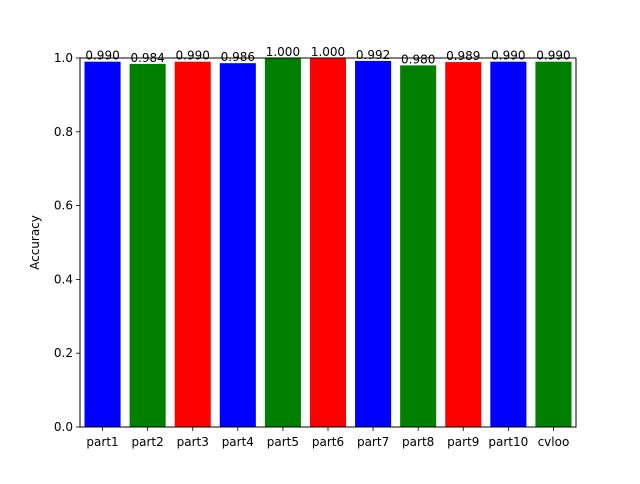 This screenshot has width=640, height=484. What do you see at coordinates (67, 242) in the screenshot?
I see `y-axis: 0.0 0.2 0.4 0.6 0.8 1.0` at bounding box center [67, 242].